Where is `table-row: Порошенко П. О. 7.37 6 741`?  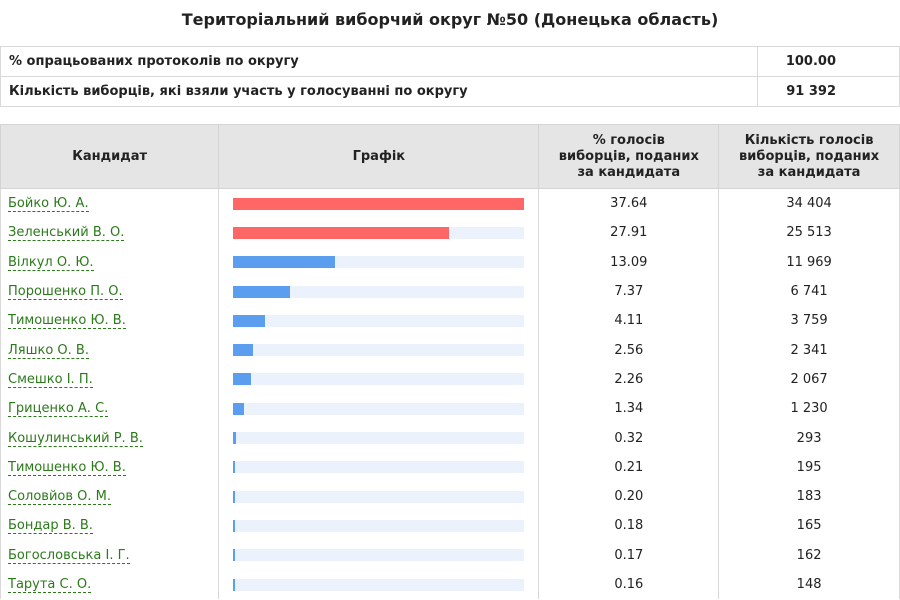
table-row: Порошенко П. О. 7.37 6 741 is located at coordinates (450, 291).